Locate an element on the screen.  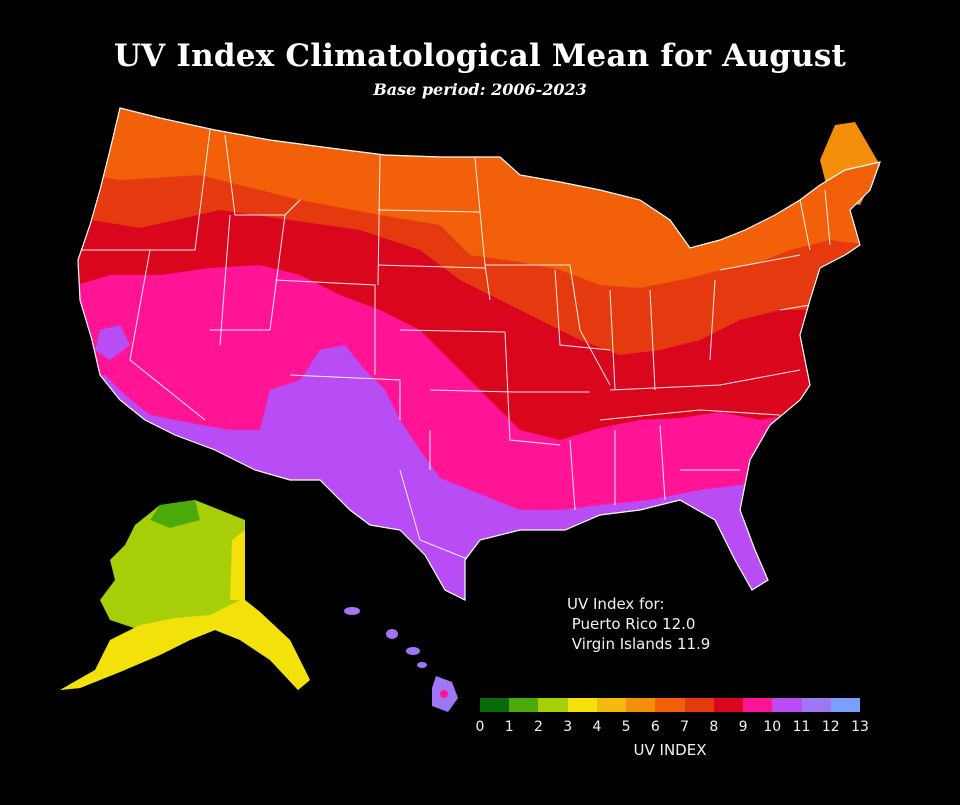
legend-tick-label: 2 is located at coordinates (538, 727).